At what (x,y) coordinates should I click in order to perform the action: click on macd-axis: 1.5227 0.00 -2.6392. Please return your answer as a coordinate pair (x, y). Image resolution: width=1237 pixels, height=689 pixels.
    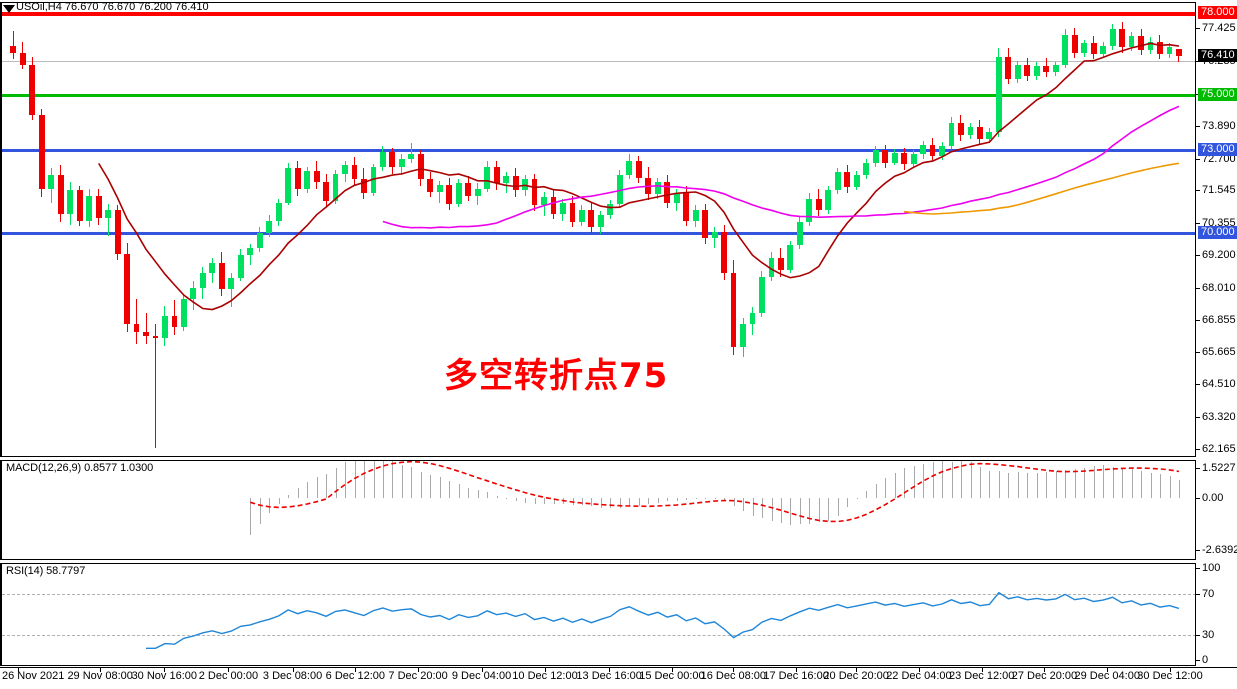
    Looking at the image, I should click on (1216, 510).